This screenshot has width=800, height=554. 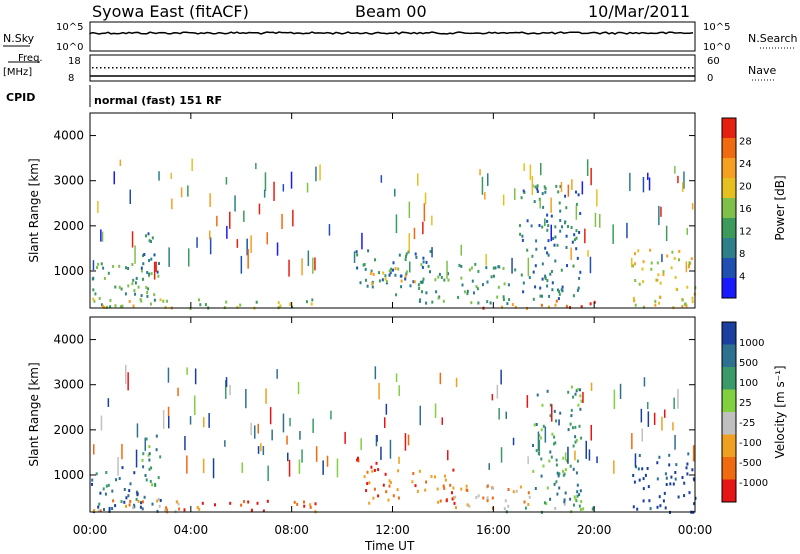 What do you see at coordinates (729, 412) in the screenshot?
I see `velocity-colorbar-frame` at bounding box center [729, 412].